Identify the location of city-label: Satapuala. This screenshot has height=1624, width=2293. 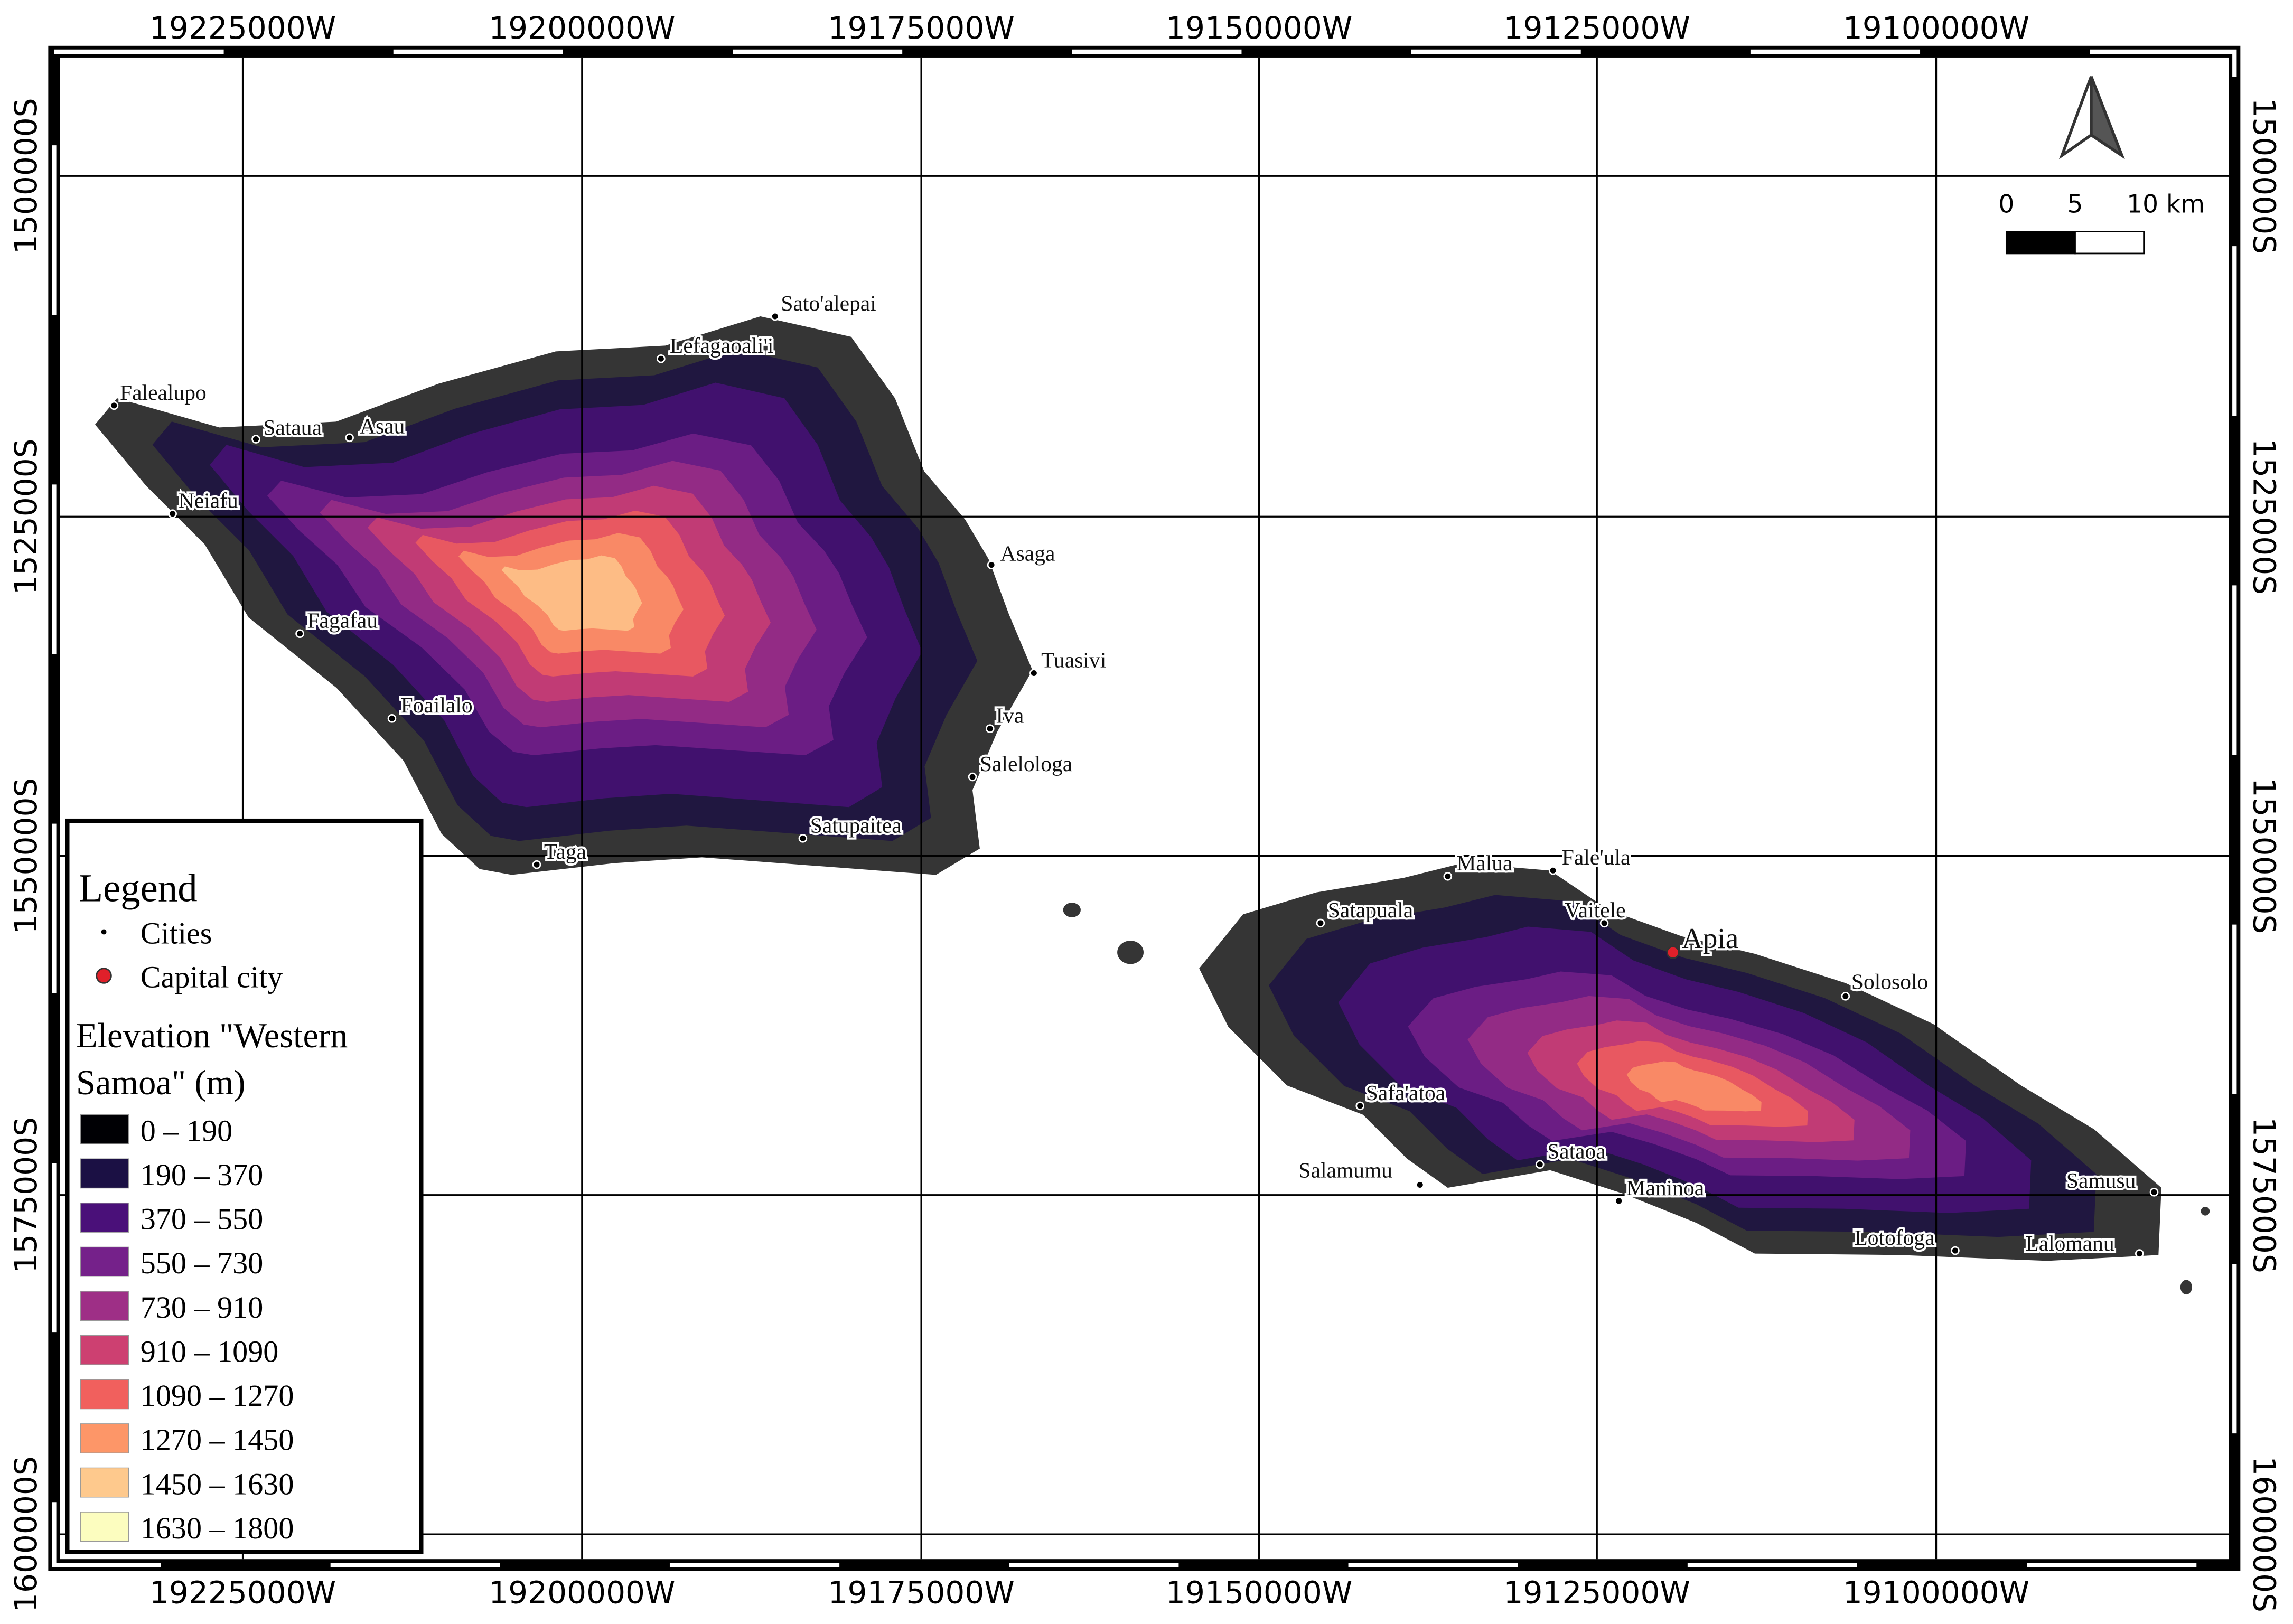
(1371, 910).